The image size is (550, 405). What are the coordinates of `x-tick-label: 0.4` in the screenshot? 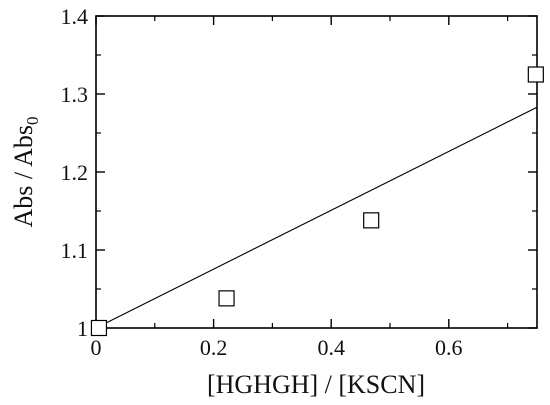 It's located at (331, 347).